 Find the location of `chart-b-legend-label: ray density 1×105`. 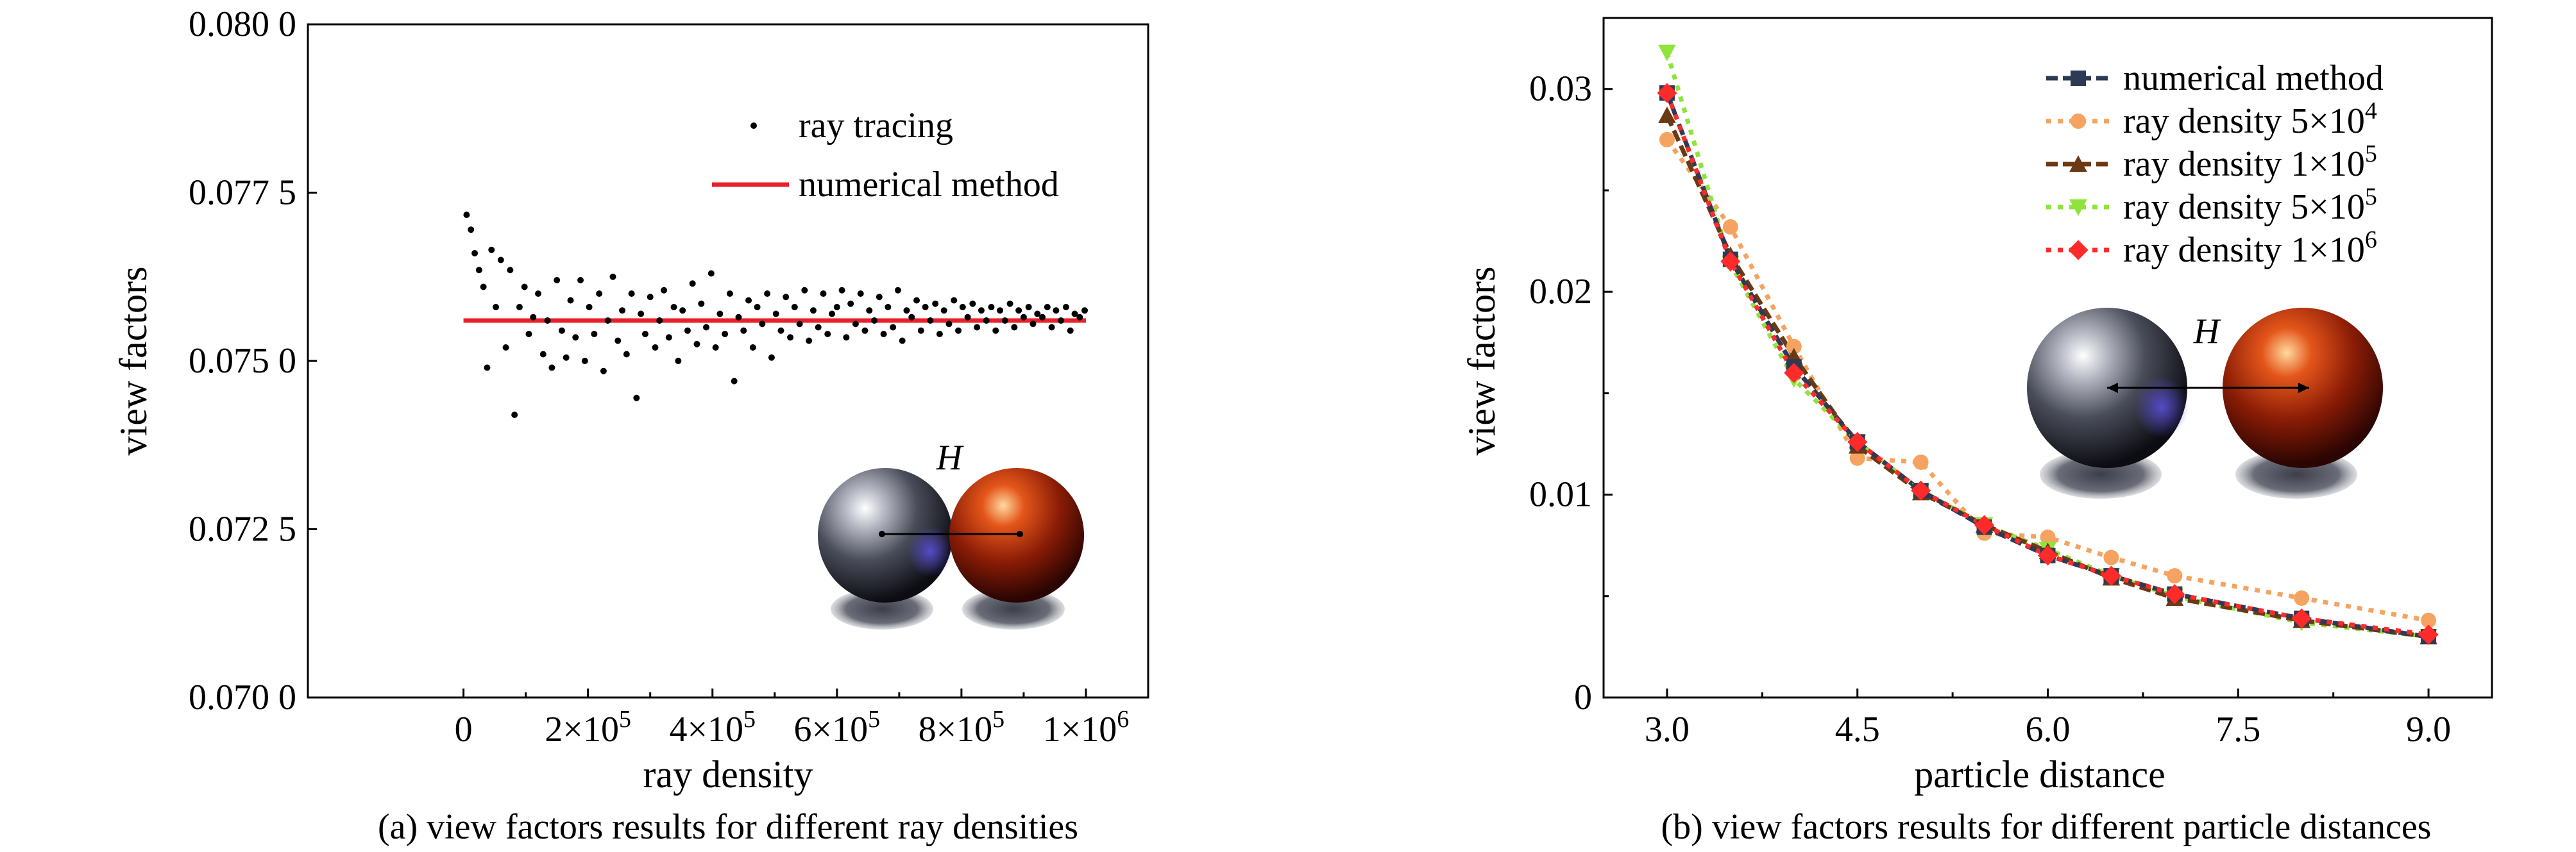

chart-b-legend-label: ray density 1×105 is located at coordinates (2250, 162).